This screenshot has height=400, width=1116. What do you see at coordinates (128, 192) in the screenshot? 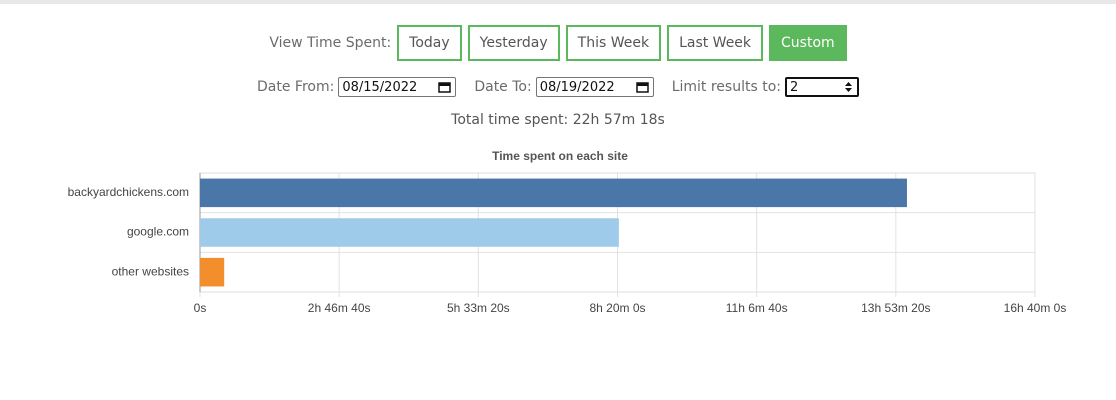
I see `y-tick-label: backyardchickens.com` at bounding box center [128, 192].